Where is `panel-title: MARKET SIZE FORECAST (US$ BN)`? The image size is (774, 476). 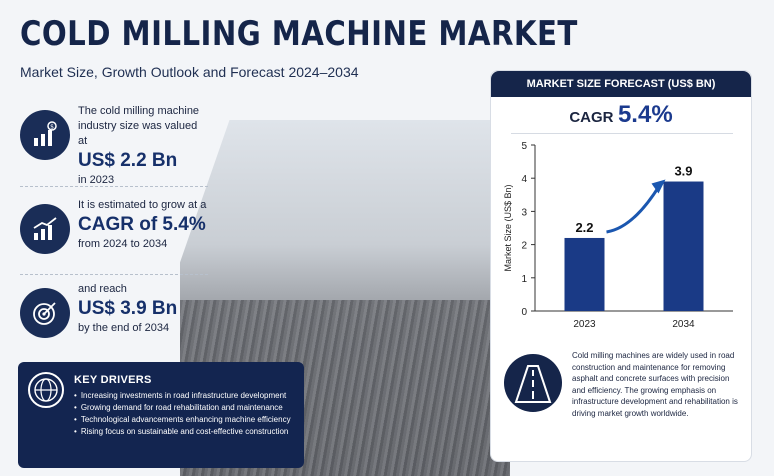
panel-title: MARKET SIZE FORECAST (US$ BN) is located at coordinates (621, 84).